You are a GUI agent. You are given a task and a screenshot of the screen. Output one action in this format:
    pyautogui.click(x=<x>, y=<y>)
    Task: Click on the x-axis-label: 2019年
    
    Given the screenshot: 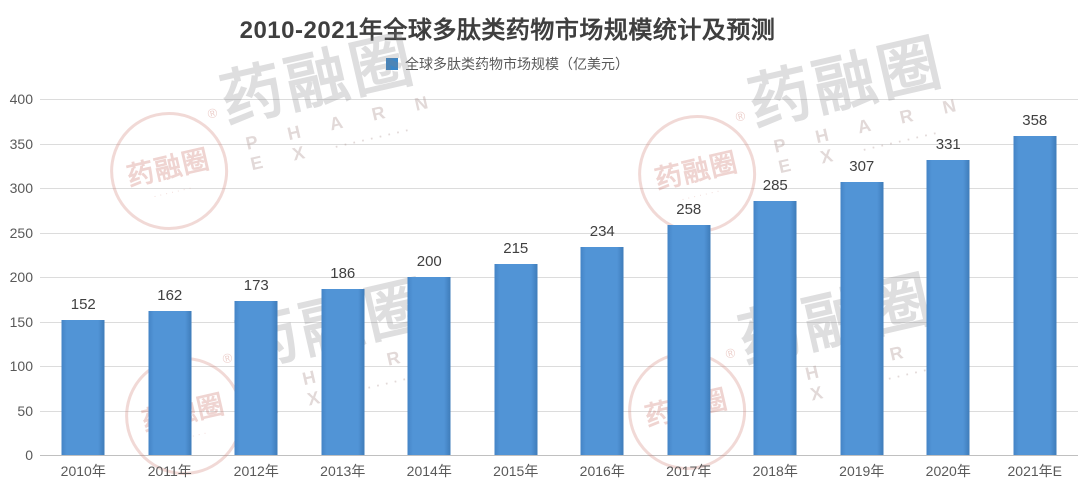 What is the action you would take?
    pyautogui.click(x=862, y=471)
    